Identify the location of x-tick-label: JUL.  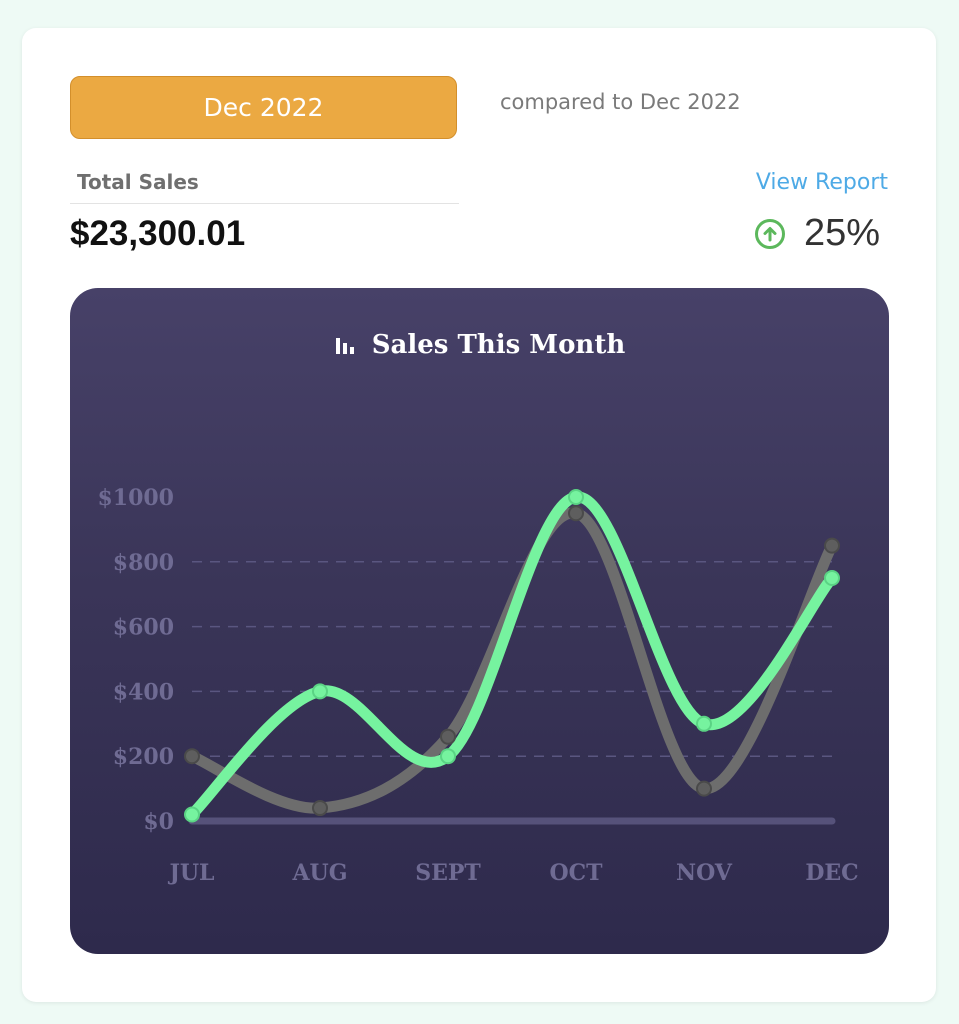
(190, 873).